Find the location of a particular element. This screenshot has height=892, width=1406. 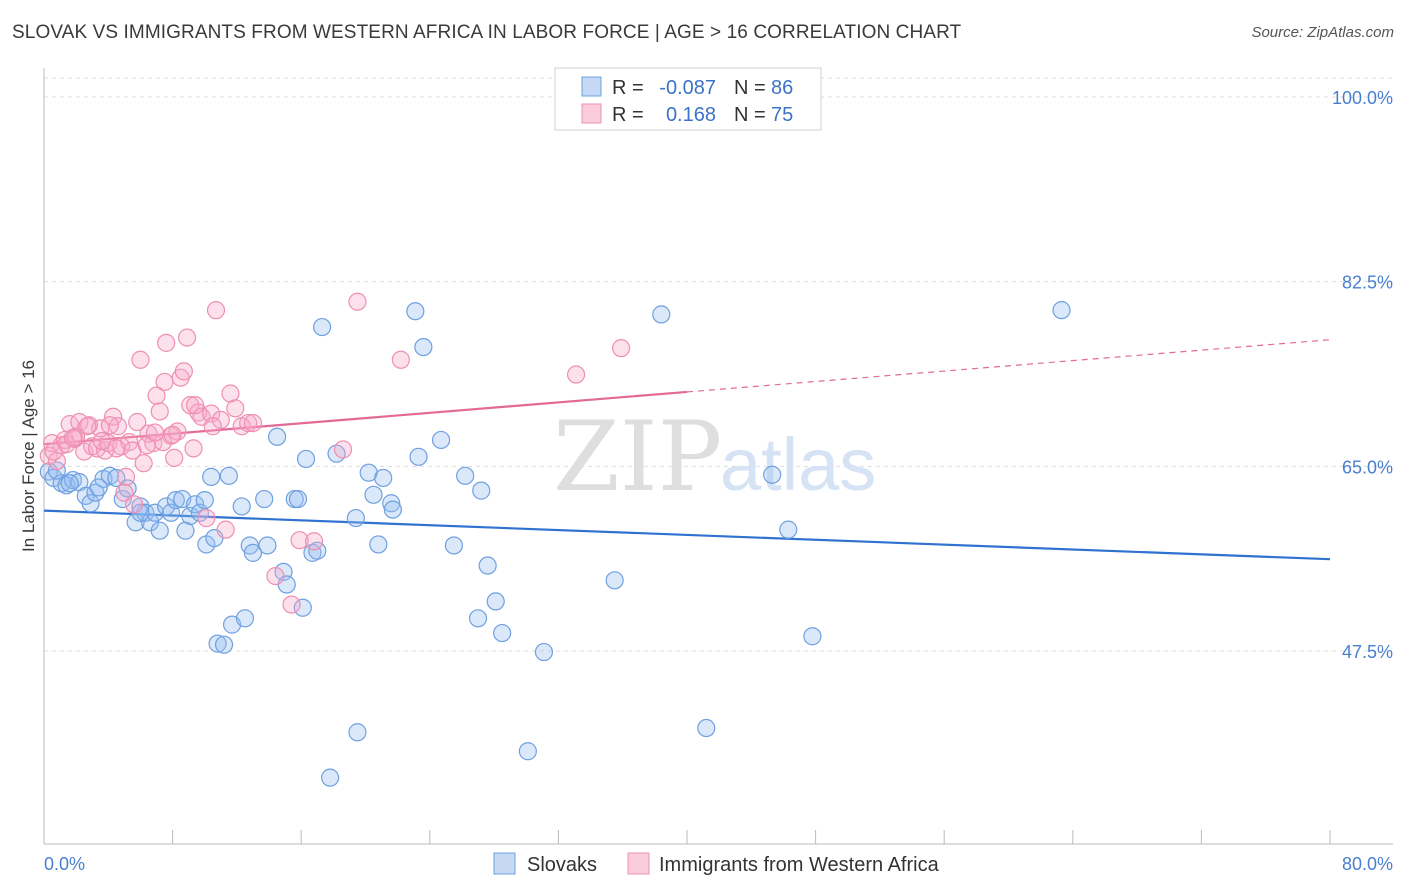

legend-n-value-1: 86 is located at coordinates (782, 88).